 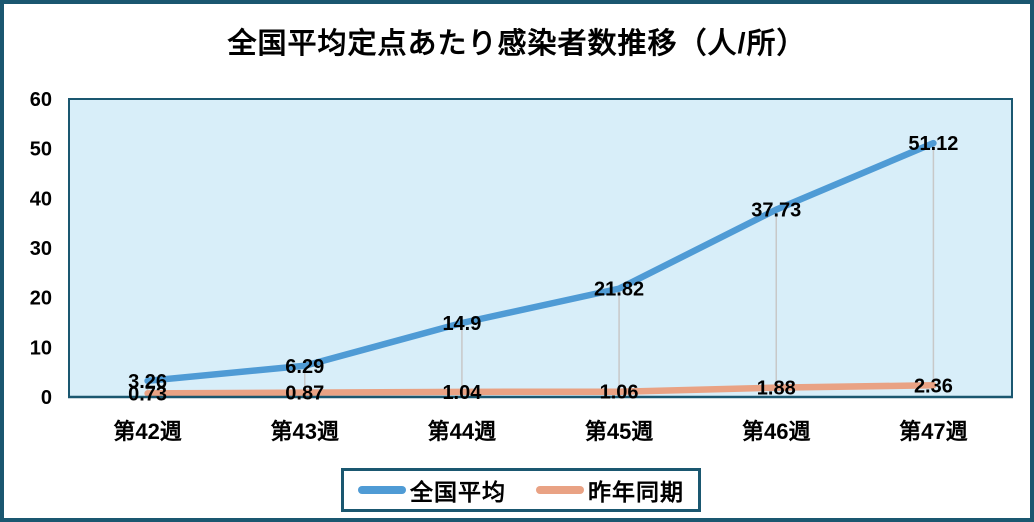 What do you see at coordinates (147, 431) in the screenshot?
I see `x-tick-label-0: 第42週` at bounding box center [147, 431].